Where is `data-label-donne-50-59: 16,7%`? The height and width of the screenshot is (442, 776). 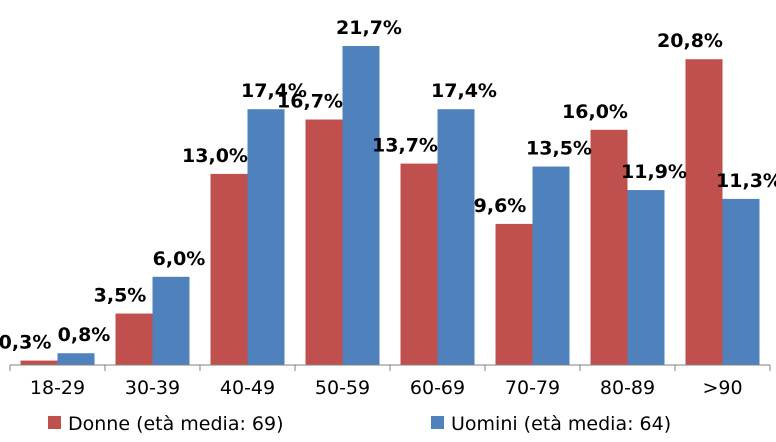
data-label-donne-50-59: 16,7% is located at coordinates (310, 102).